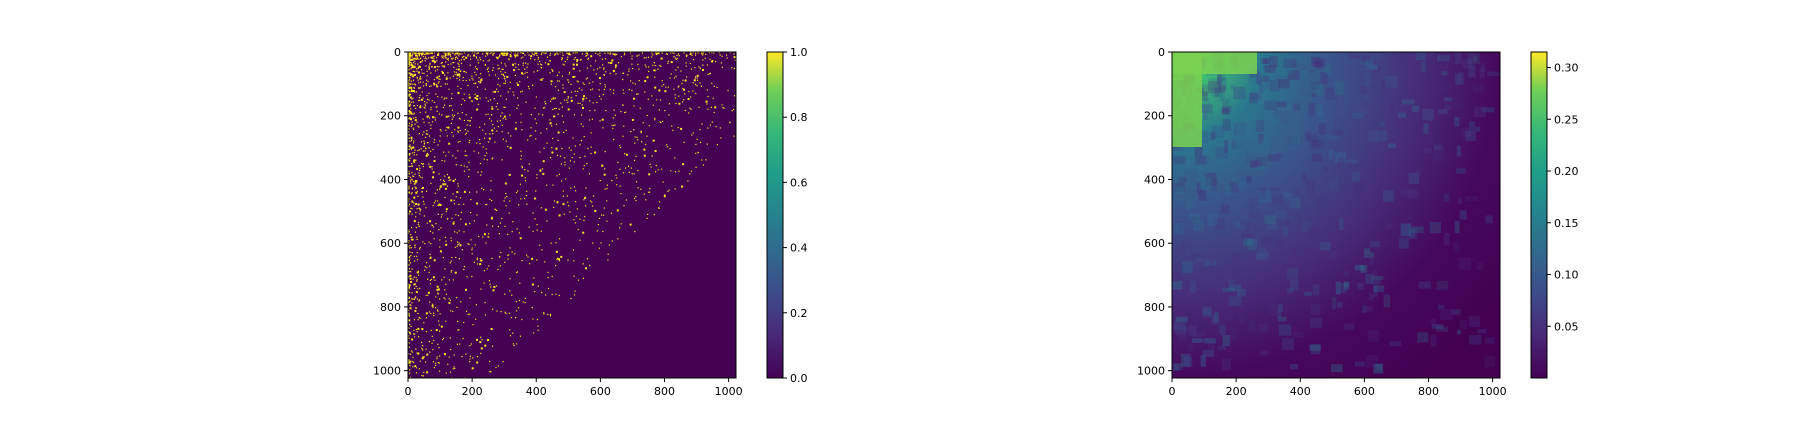 Image resolution: width=1800 pixels, height=432 pixels. I want to click on x-tick-label: 800, so click(1428, 391).